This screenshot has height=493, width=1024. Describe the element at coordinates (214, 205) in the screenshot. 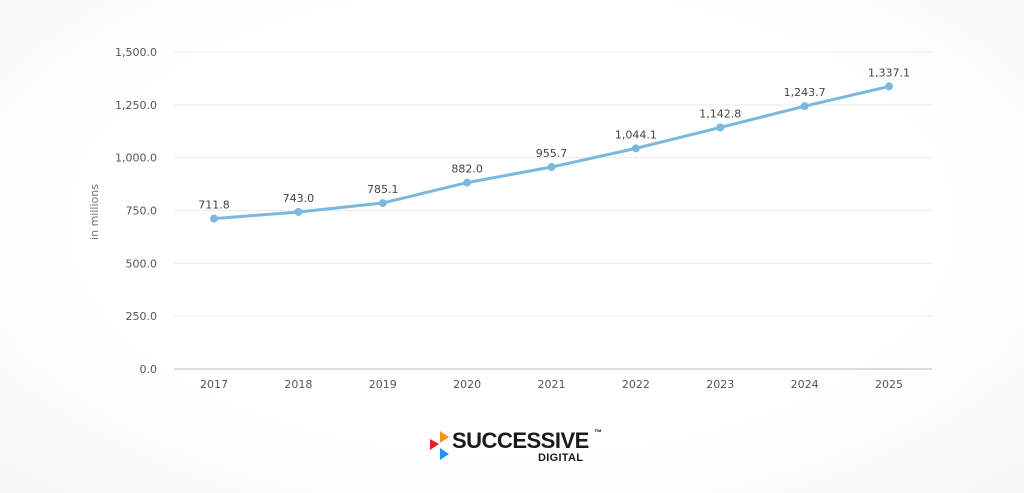

I see `data-label: 711.8` at that location.